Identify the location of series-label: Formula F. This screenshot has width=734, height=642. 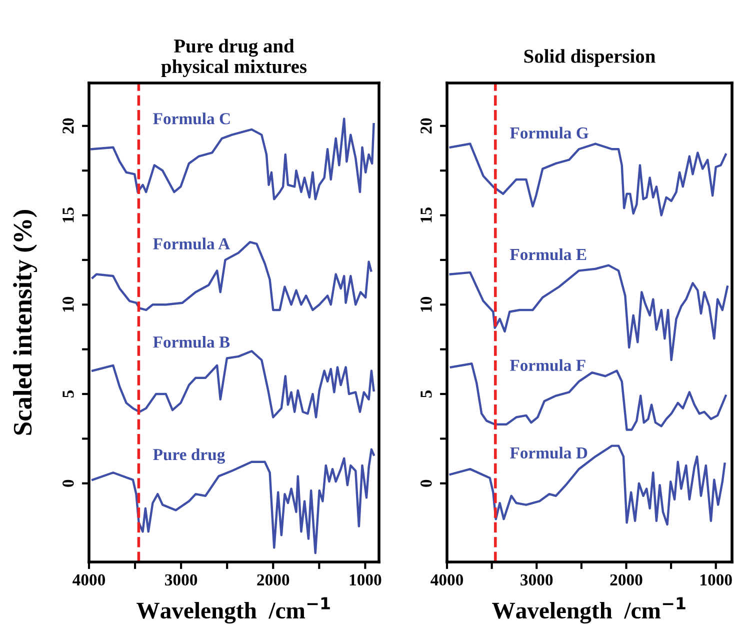
(548, 365).